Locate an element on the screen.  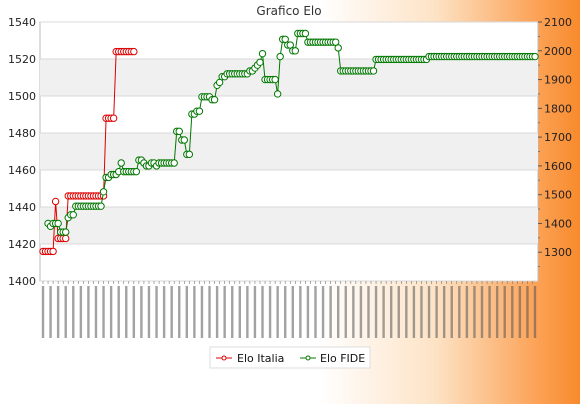
x-axis is located at coordinates (289, 309).